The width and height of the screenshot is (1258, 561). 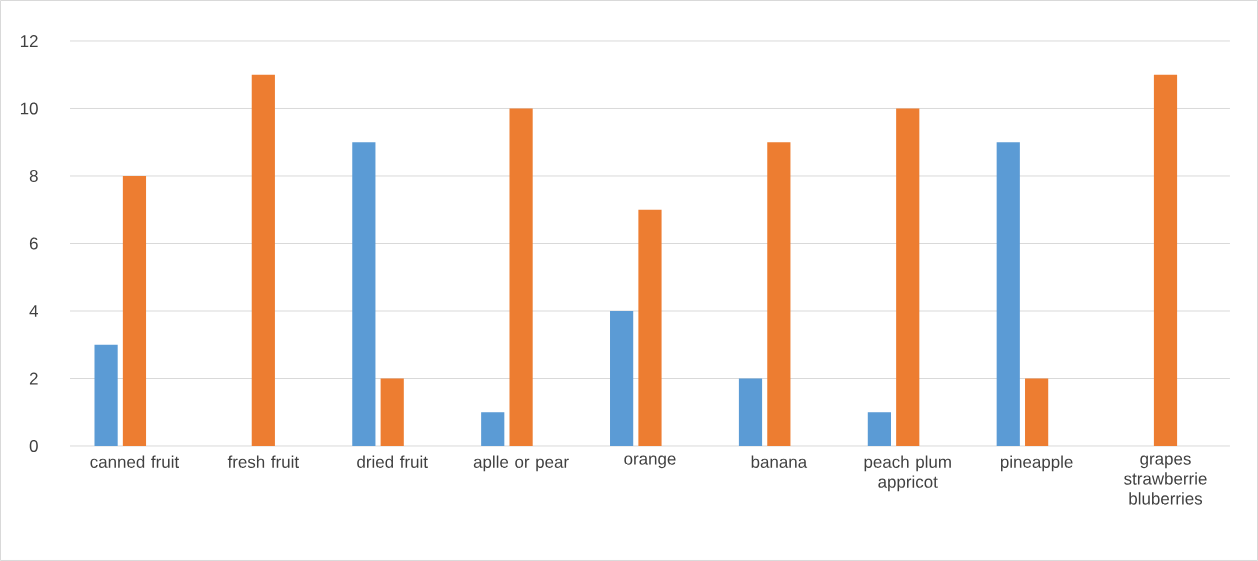 I want to click on x-tick-label: peach plum appricot, so click(x=907, y=473).